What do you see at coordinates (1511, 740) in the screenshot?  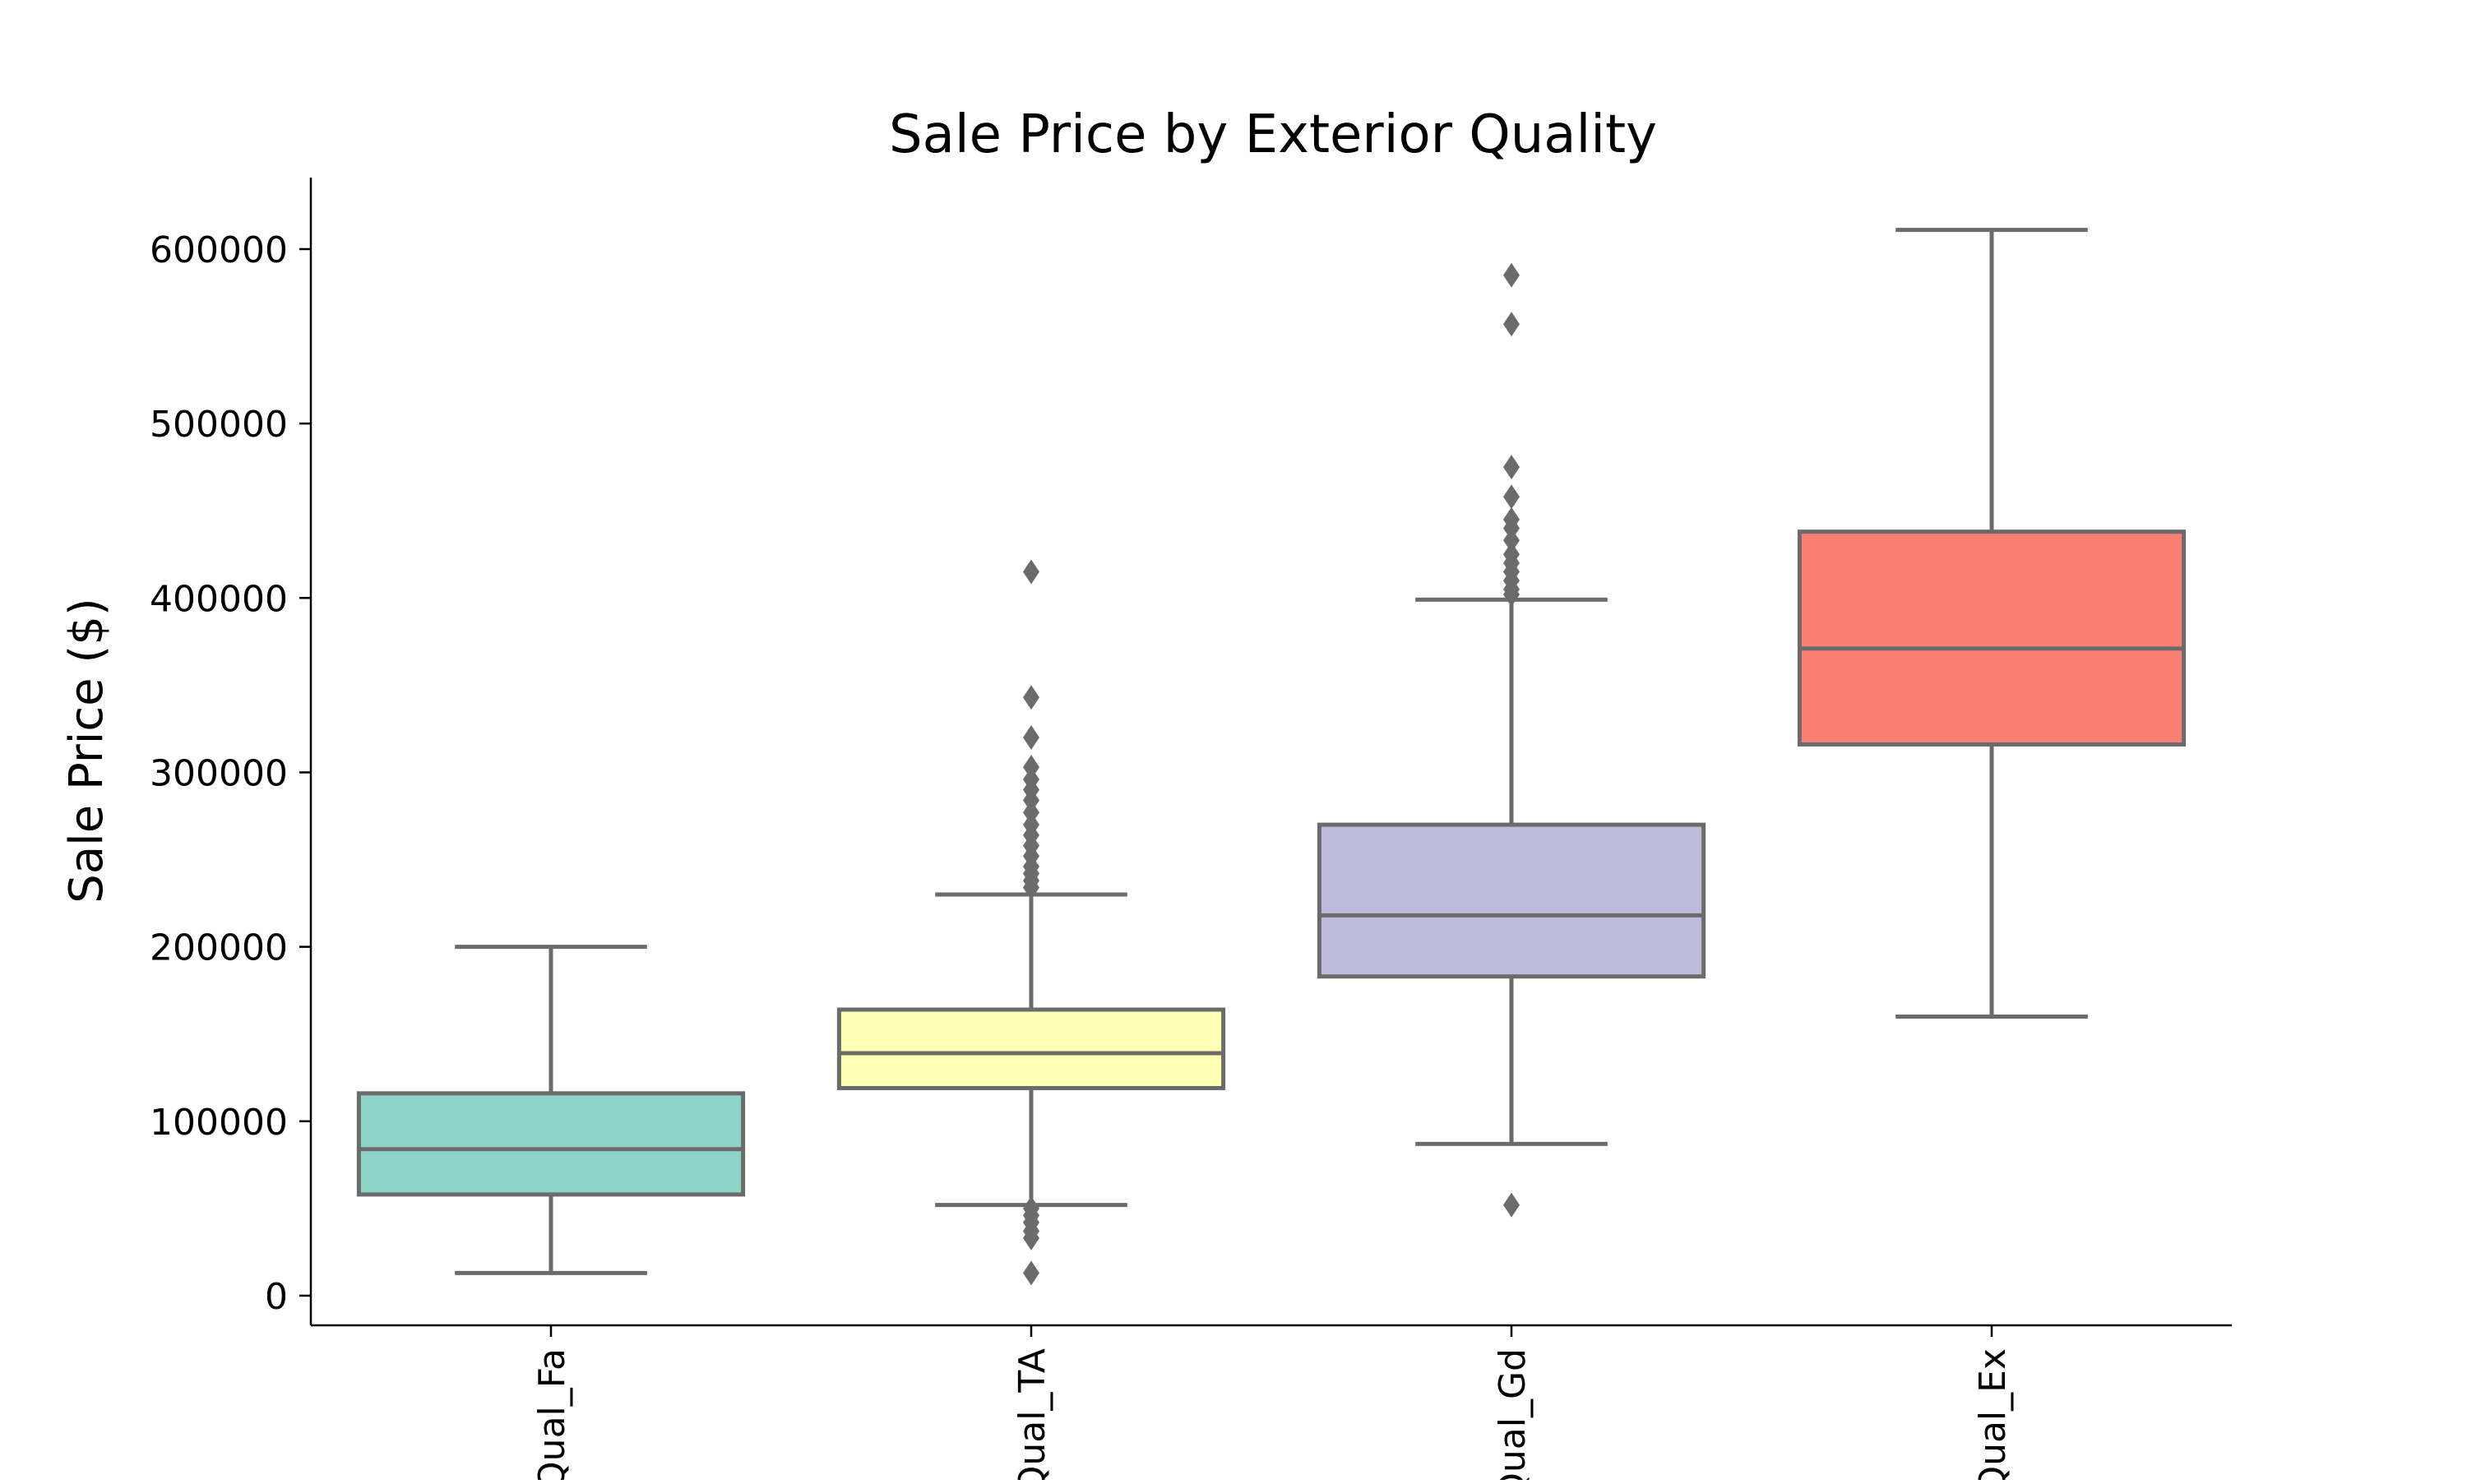 I see `box-ExterQual_Gd` at bounding box center [1511, 740].